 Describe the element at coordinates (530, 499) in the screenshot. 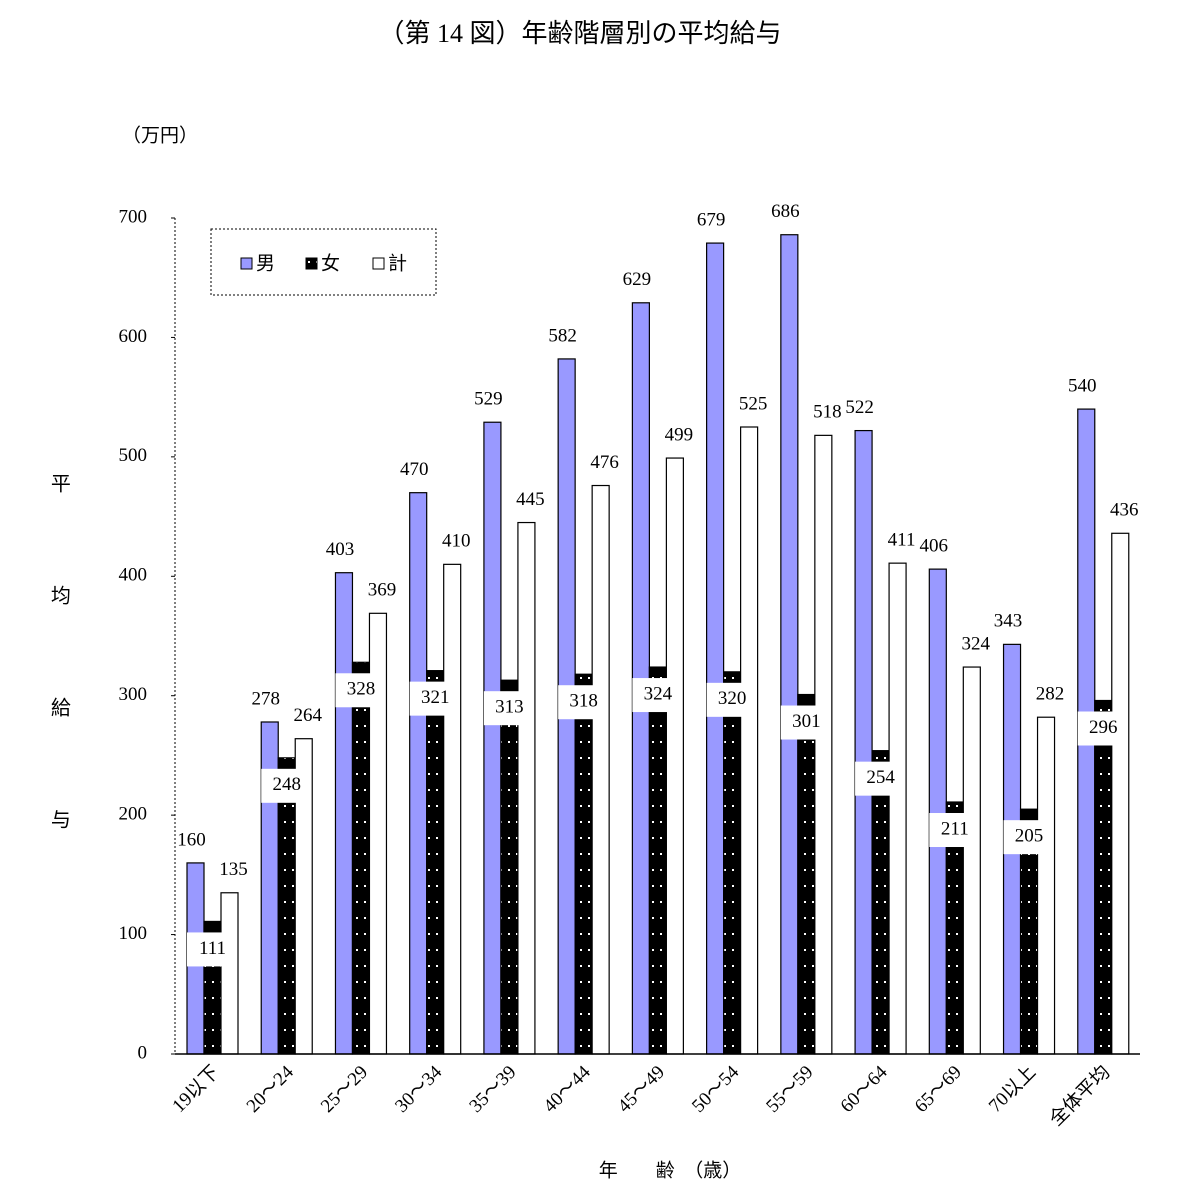

I see `value-label: 445` at that location.